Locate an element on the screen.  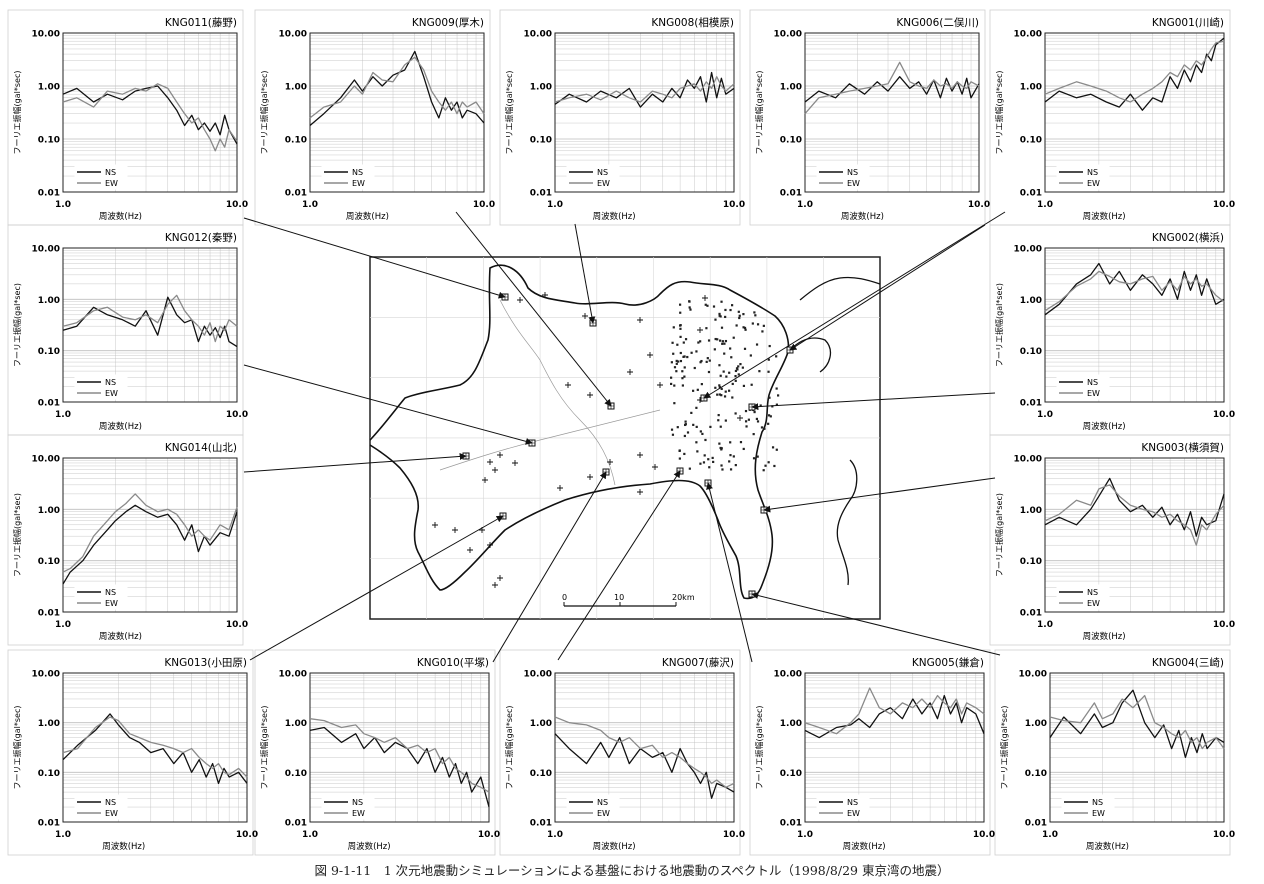
chart-title: KNG010(平塚) is located at coordinates (453, 663).